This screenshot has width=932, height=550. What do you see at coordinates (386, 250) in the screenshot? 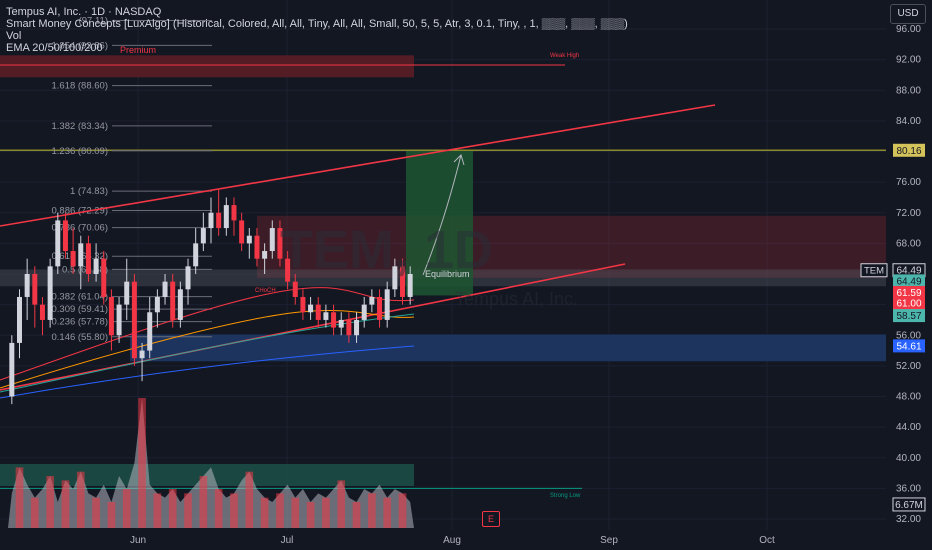
I see `watermark-text: TEM, 1D` at bounding box center [386, 250].